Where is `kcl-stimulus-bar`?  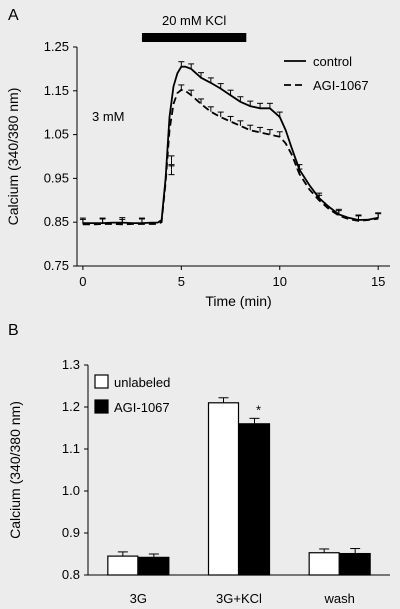
kcl-stimulus-bar is located at coordinates (194, 37).